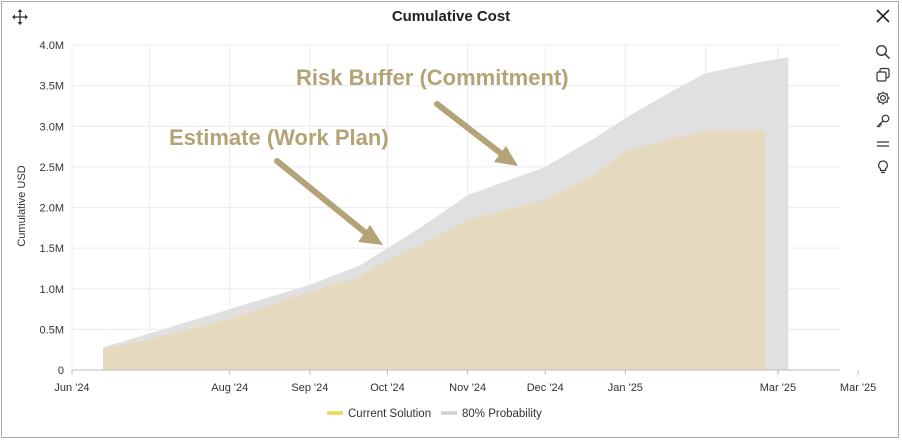 The image size is (902, 441). What do you see at coordinates (52, 290) in the screenshot?
I see `y-tick-label: 1.0M` at bounding box center [52, 290].